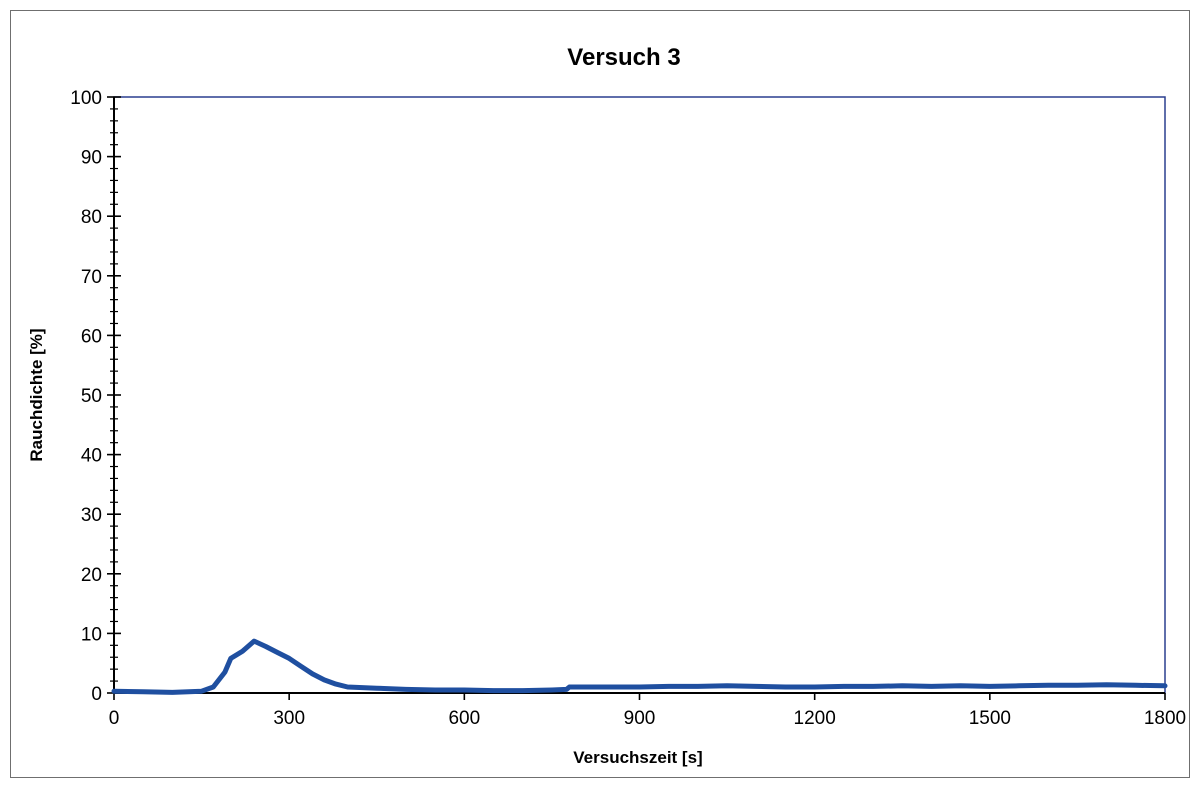 Image resolution: width=1201 pixels, height=789 pixels. What do you see at coordinates (91, 634) in the screenshot?
I see `y-tick-label: 10` at bounding box center [91, 634].